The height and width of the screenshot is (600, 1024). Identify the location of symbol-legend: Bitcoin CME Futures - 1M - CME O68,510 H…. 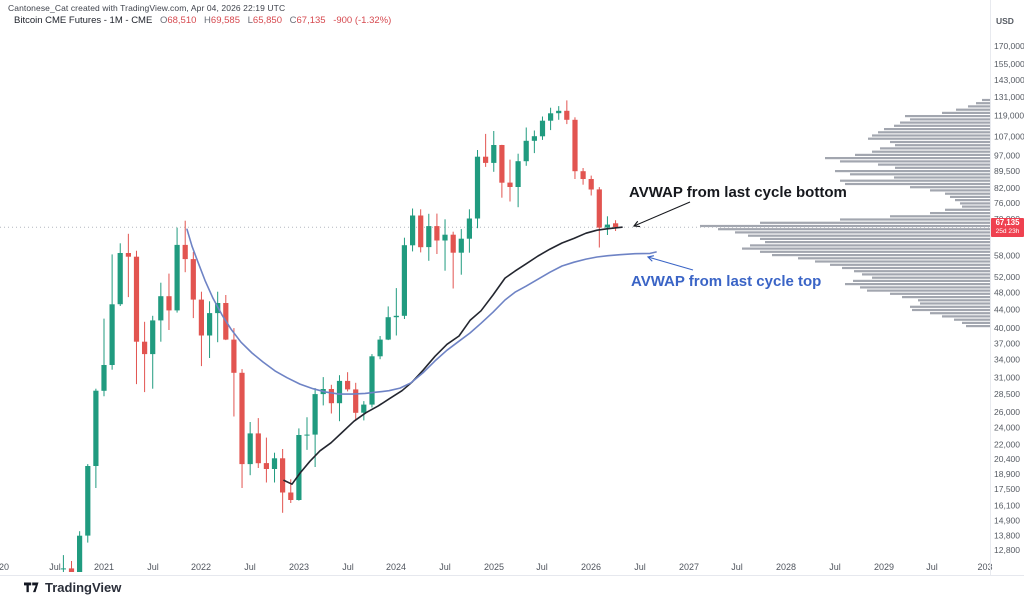
(202, 20).